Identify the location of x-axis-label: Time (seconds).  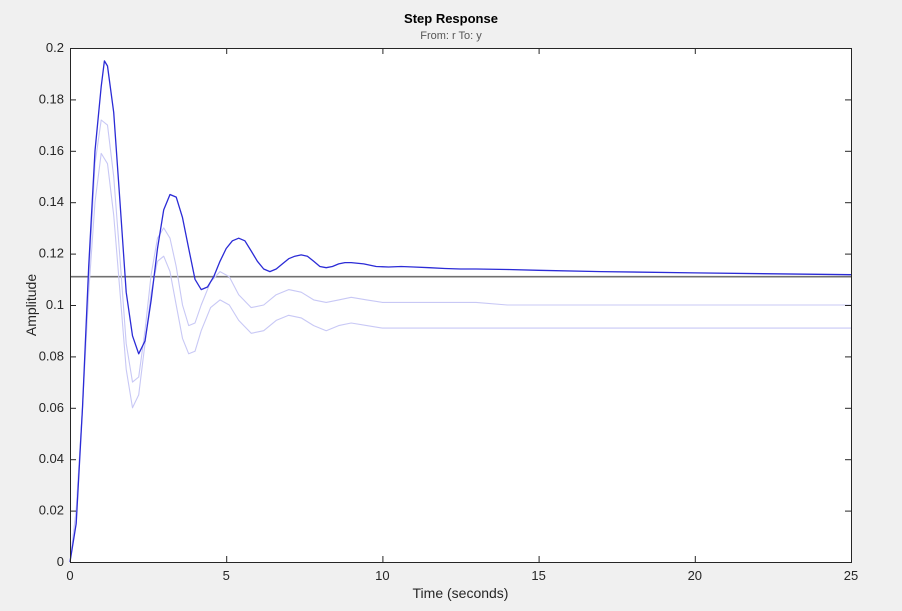
(461, 593).